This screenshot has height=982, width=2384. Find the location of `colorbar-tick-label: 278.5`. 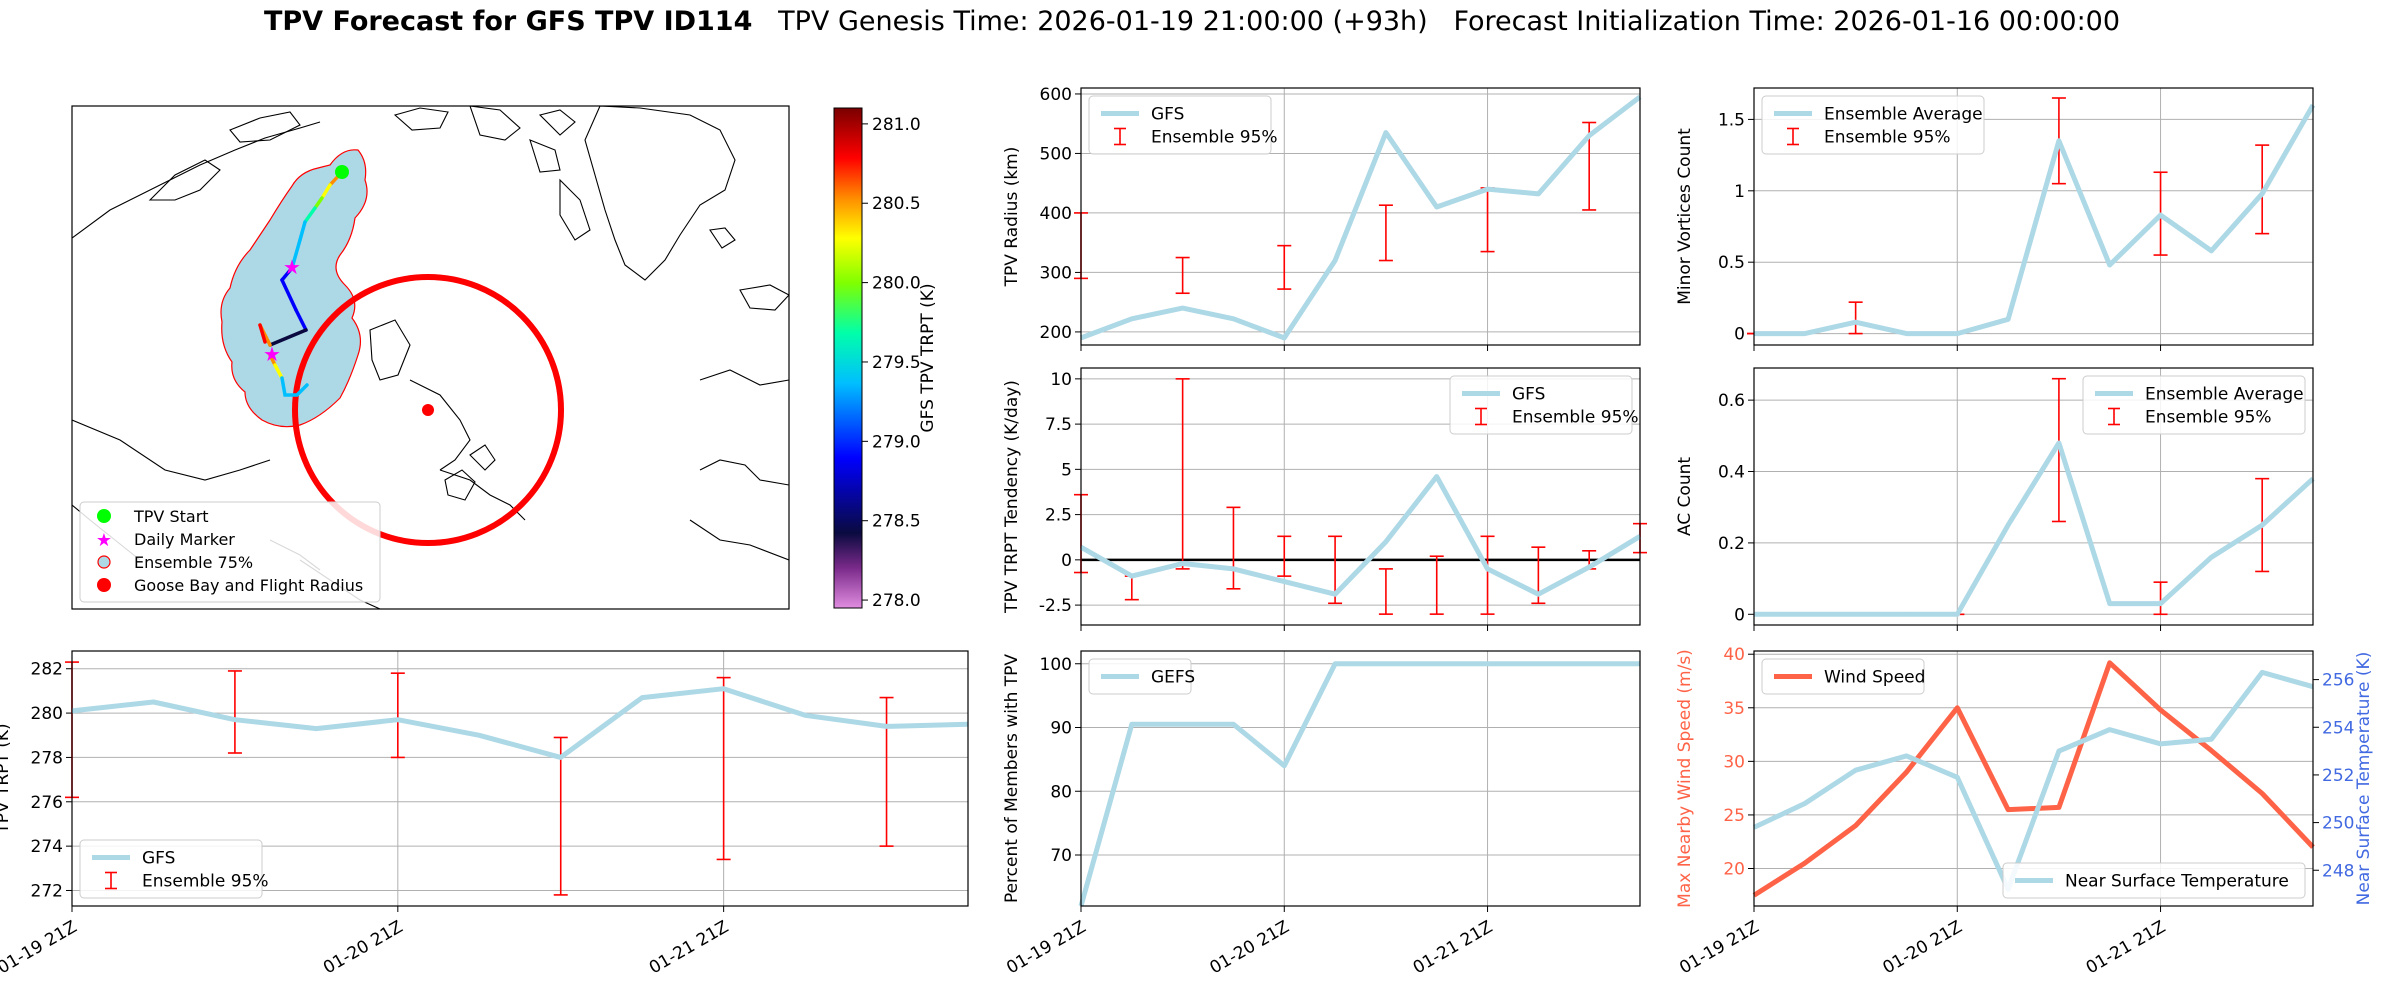

colorbar-tick-label: 278.5 is located at coordinates (896, 522).